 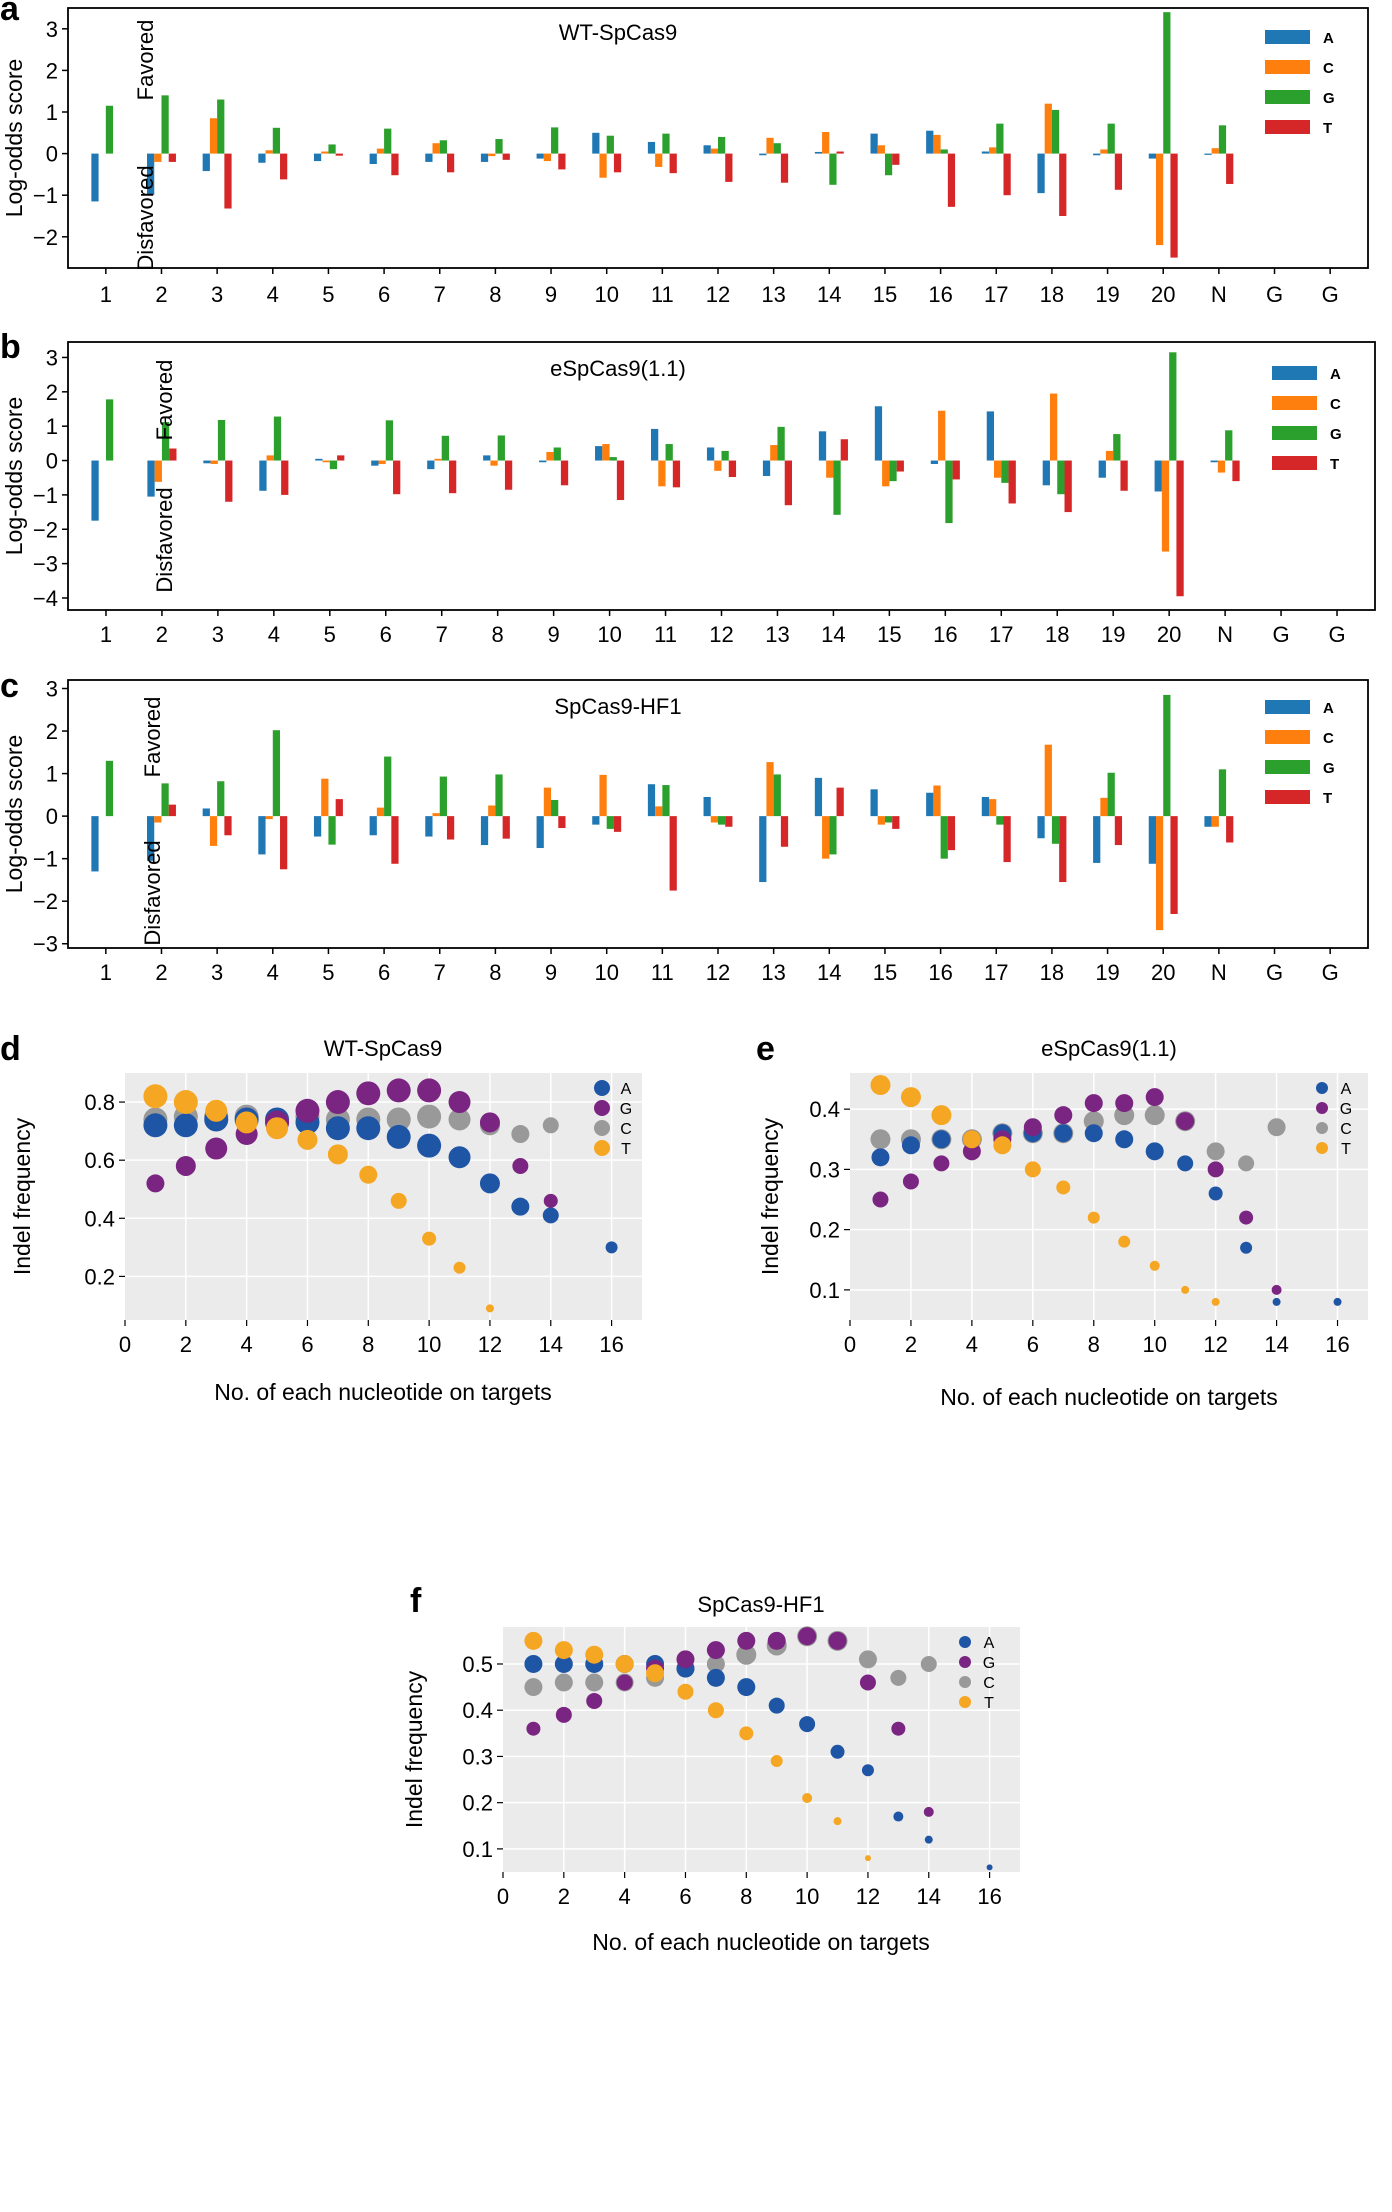 I want to click on y-tick-label: 0.8, so click(x=99, y=1102).